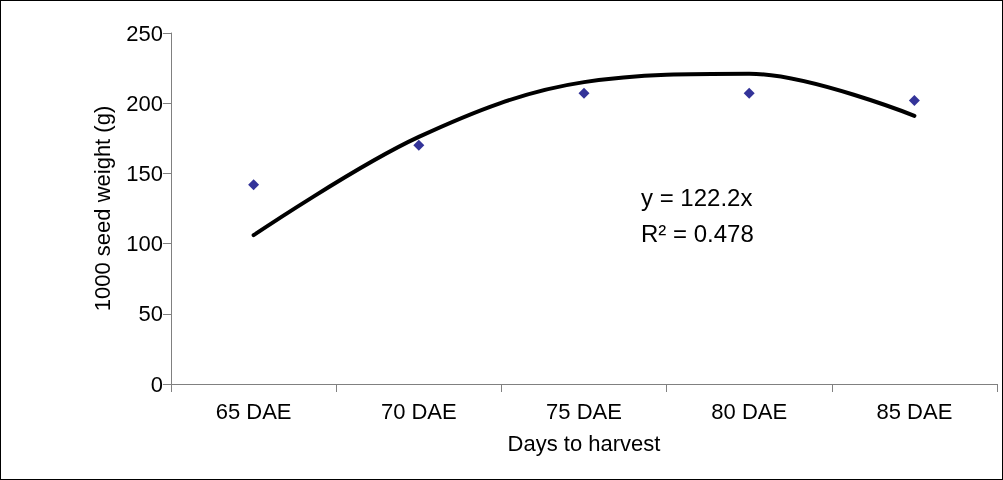 The height and width of the screenshot is (480, 1003). What do you see at coordinates (156, 384) in the screenshot?
I see `y-tick-label: 0` at bounding box center [156, 384].